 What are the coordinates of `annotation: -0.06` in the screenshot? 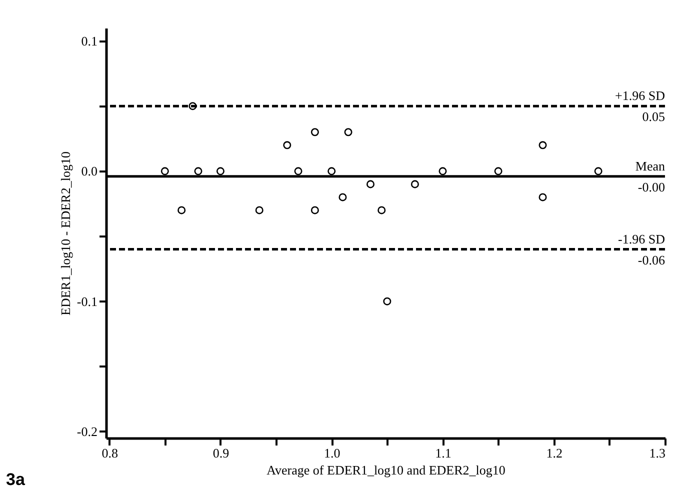 It's located at (652, 260).